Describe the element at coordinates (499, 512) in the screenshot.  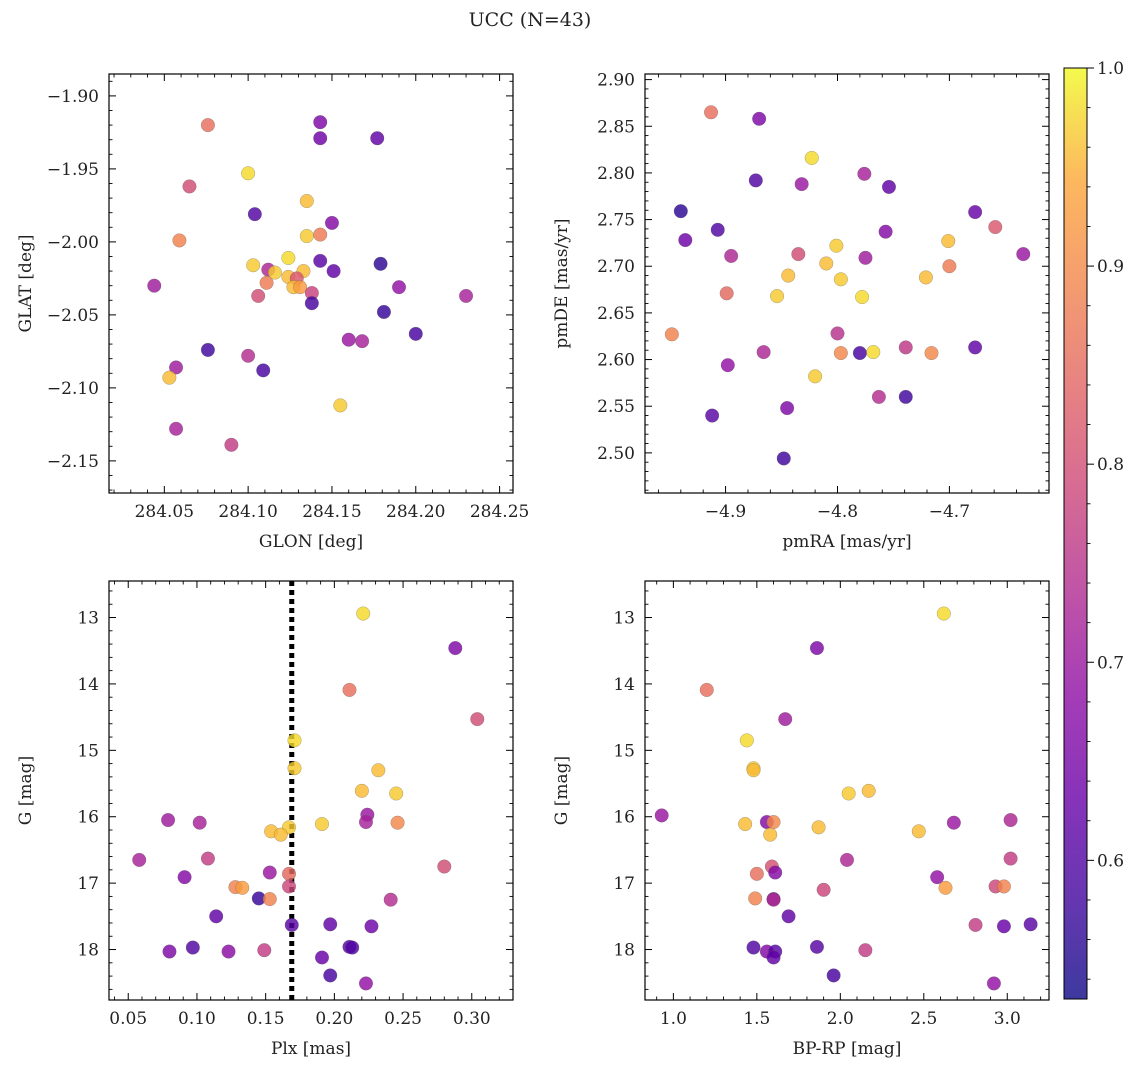
I see `x-tick-label: 284.25` at that location.